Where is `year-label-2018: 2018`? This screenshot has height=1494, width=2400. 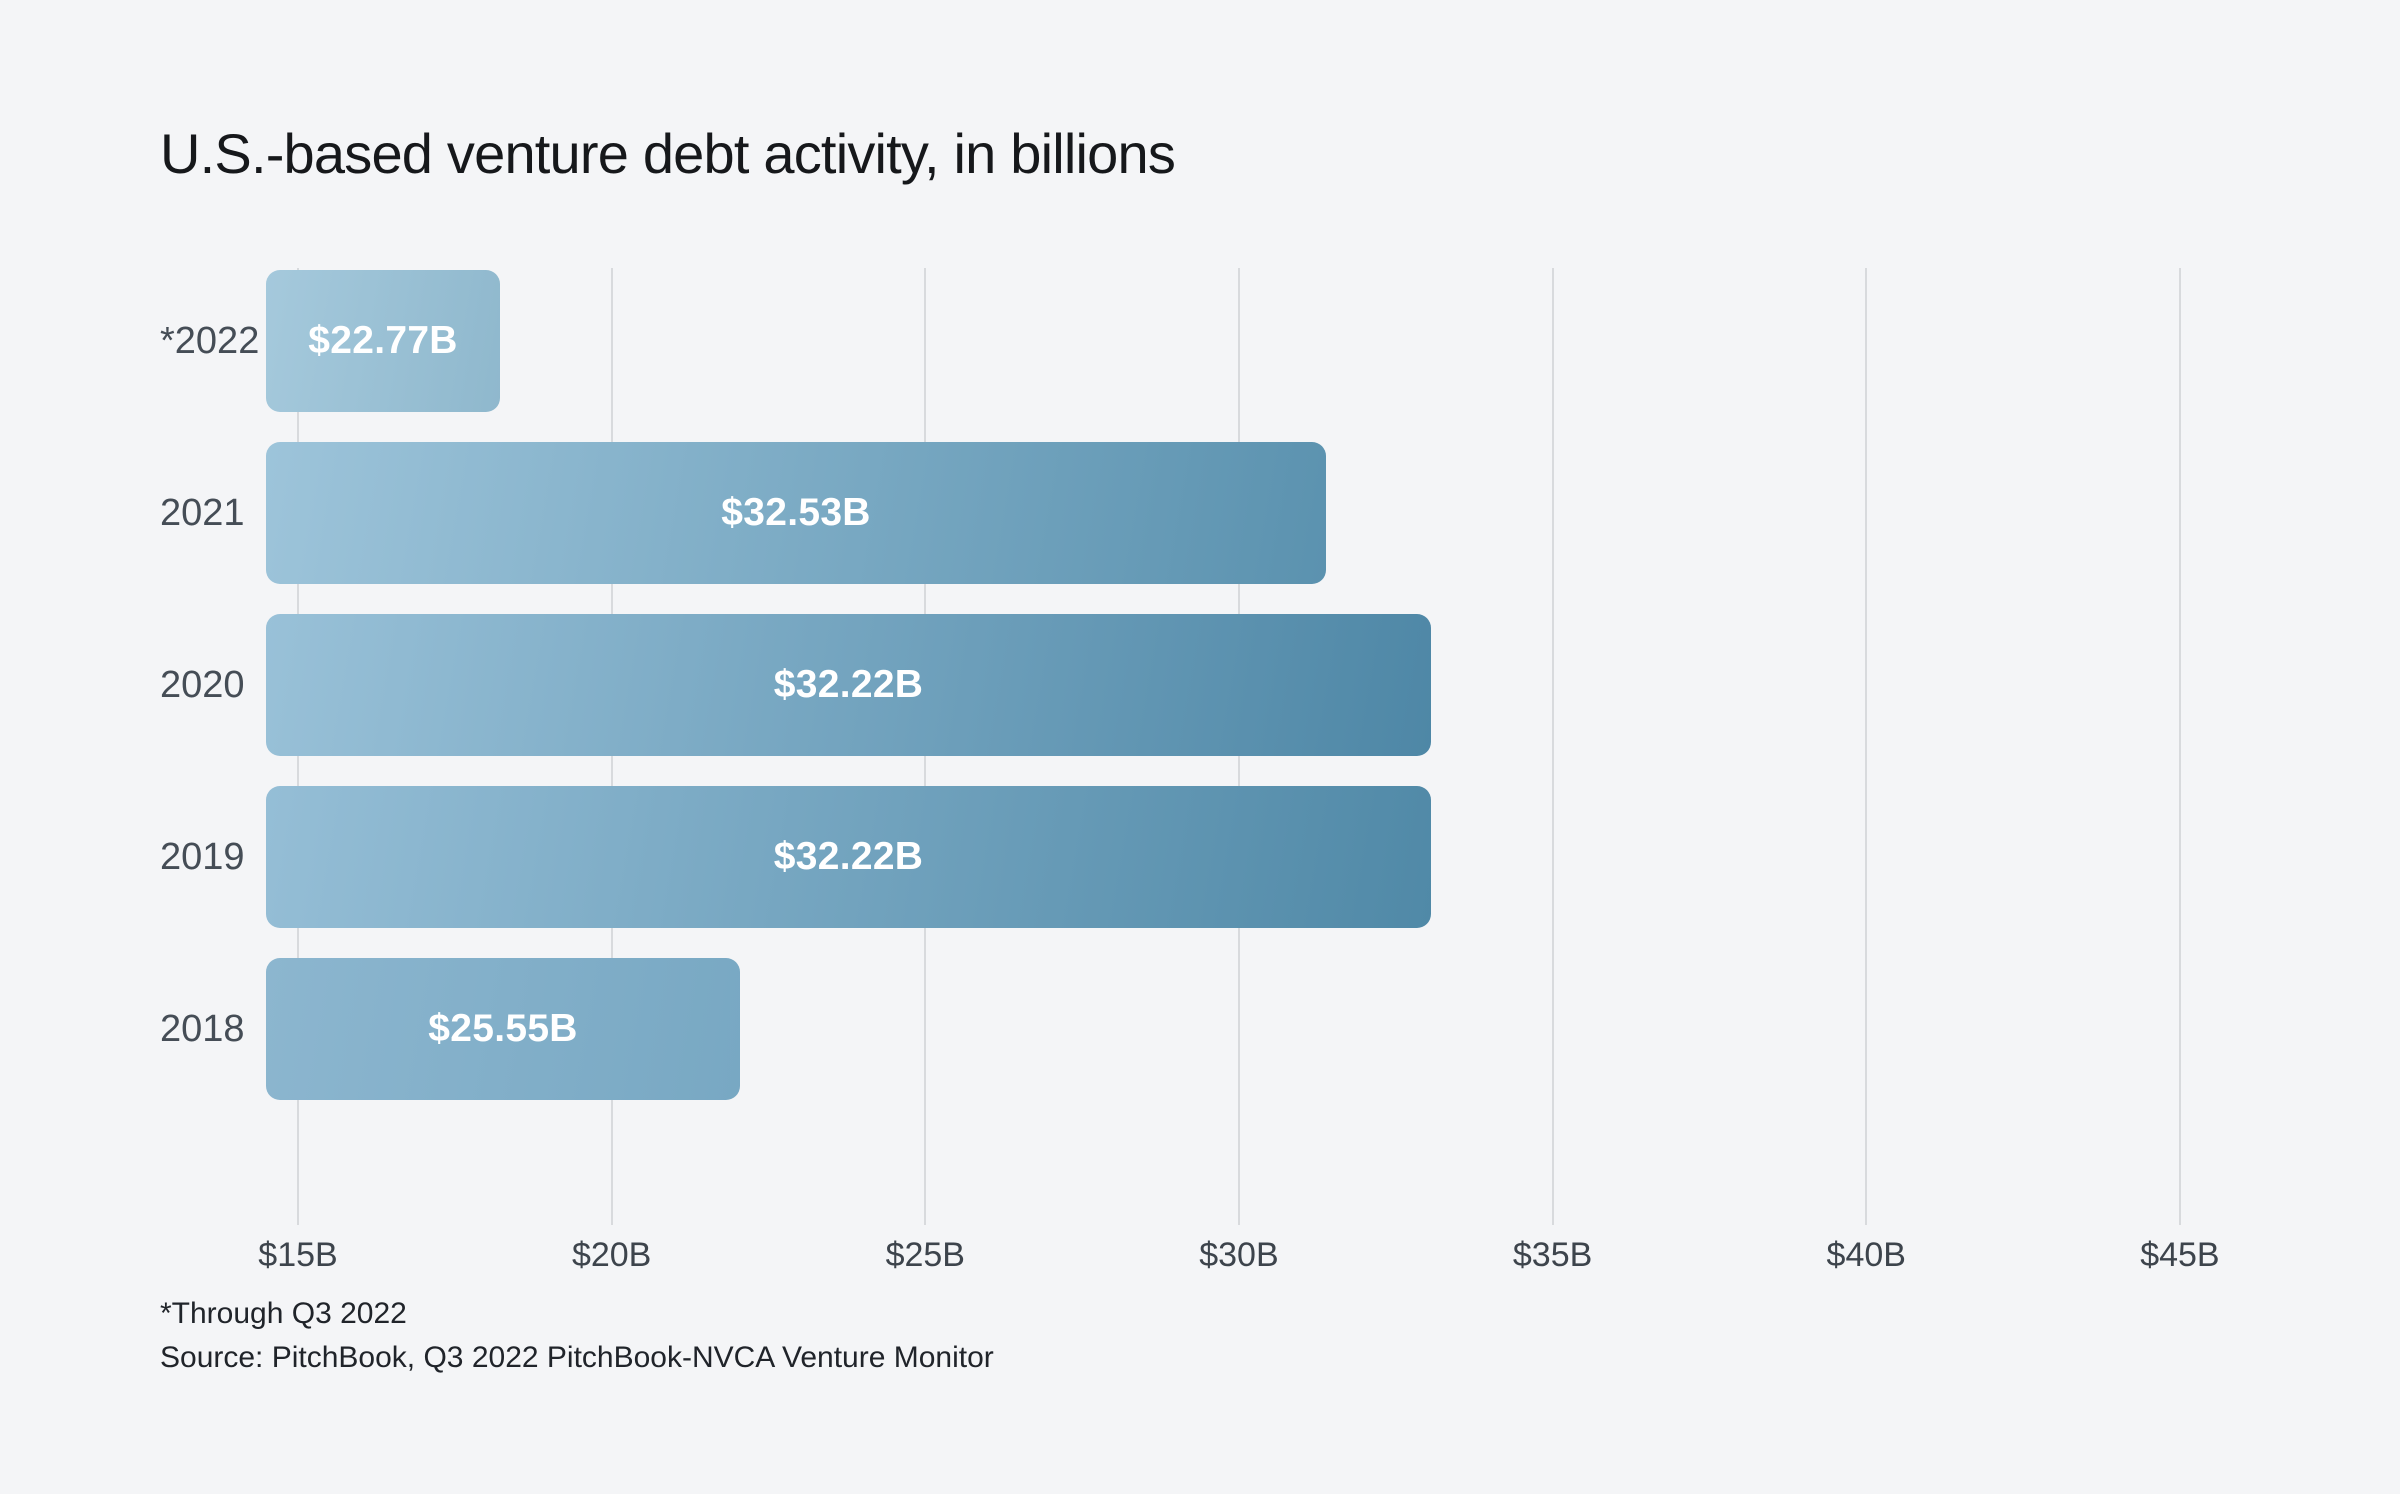 year-label-2018: 2018 is located at coordinates (202, 1028).